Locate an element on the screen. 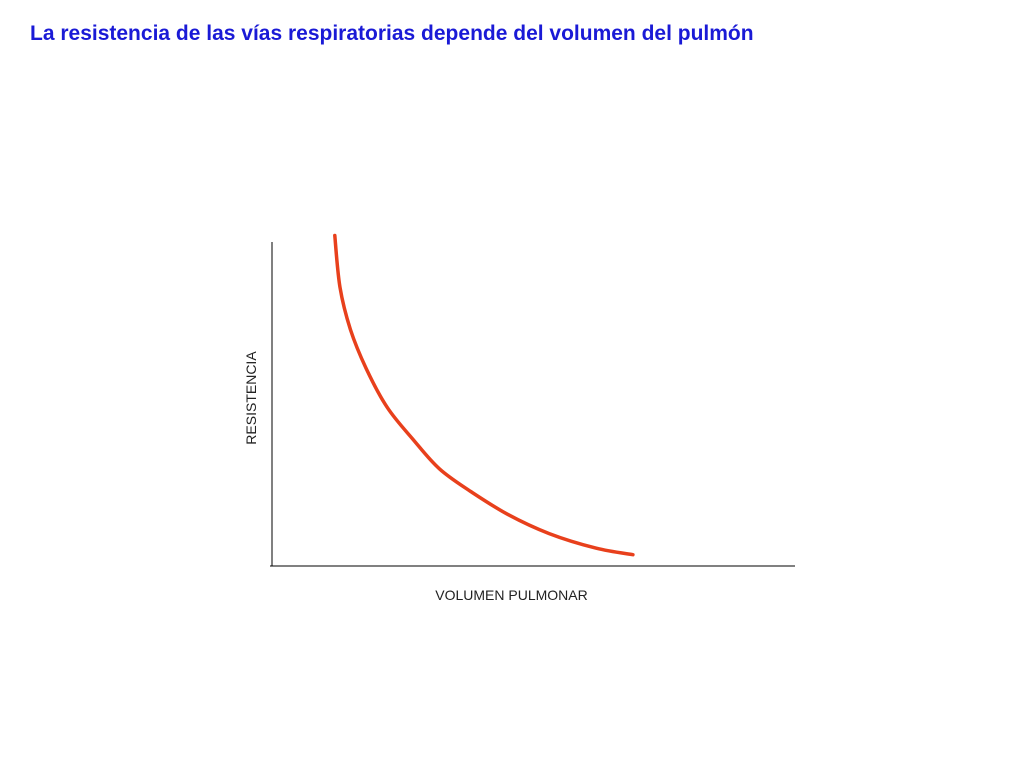 The image size is (1024, 768). resistance-curve is located at coordinates (484, 395).